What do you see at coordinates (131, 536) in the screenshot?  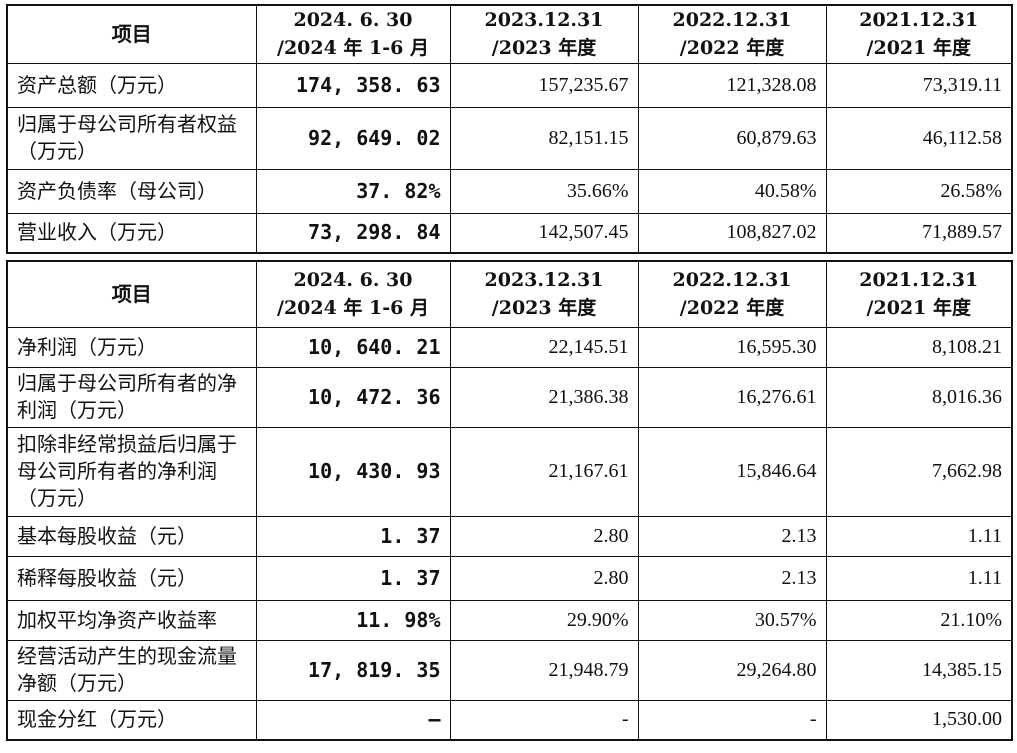 I see `row-label: 基本每股收益（元）` at bounding box center [131, 536].